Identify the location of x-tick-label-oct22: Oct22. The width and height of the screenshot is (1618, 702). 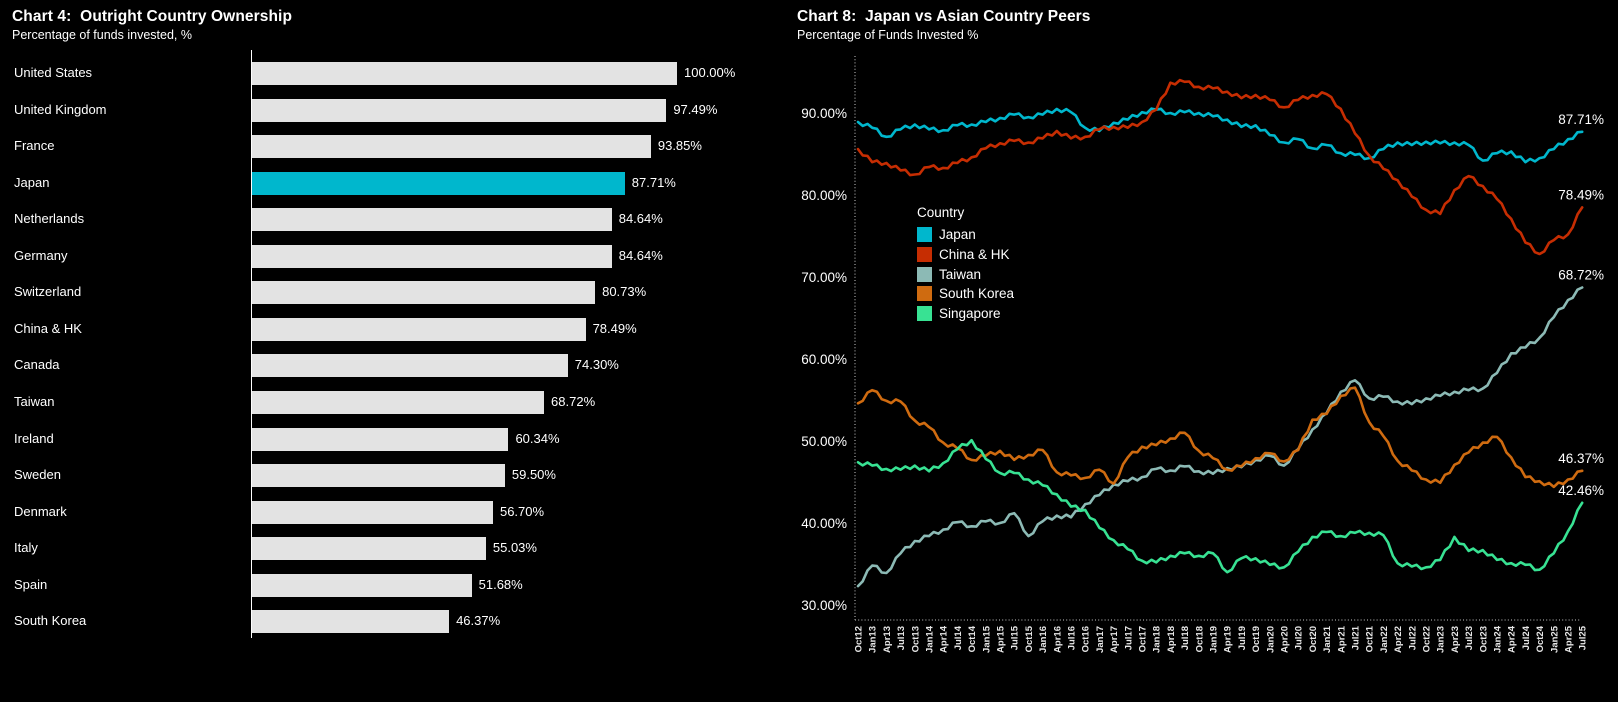
(1427, 639).